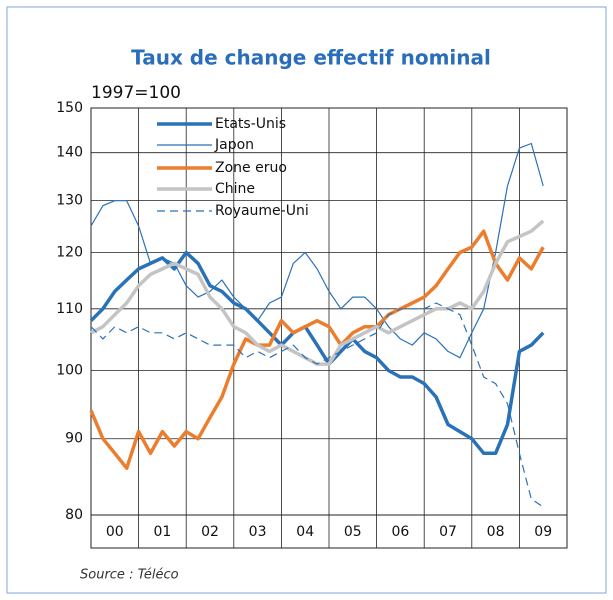 This screenshot has width=613, height=600. What do you see at coordinates (262, 211) in the screenshot?
I see `legend-label: Royaume-Uni` at bounding box center [262, 211].